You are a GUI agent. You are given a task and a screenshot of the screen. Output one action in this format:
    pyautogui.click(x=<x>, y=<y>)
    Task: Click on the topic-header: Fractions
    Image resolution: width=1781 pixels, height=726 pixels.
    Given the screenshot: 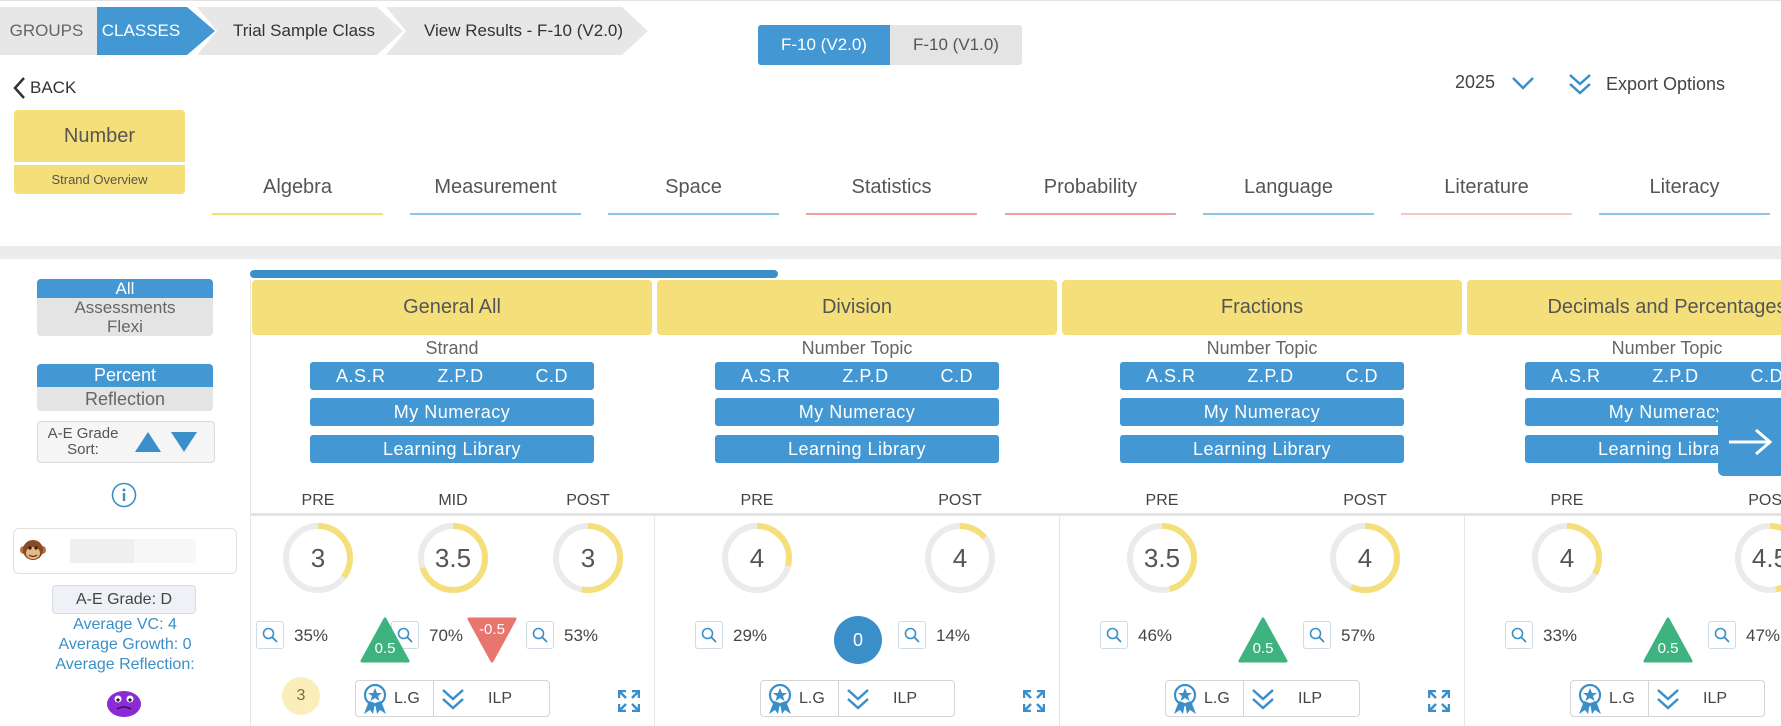 What is the action you would take?
    pyautogui.click(x=1262, y=307)
    